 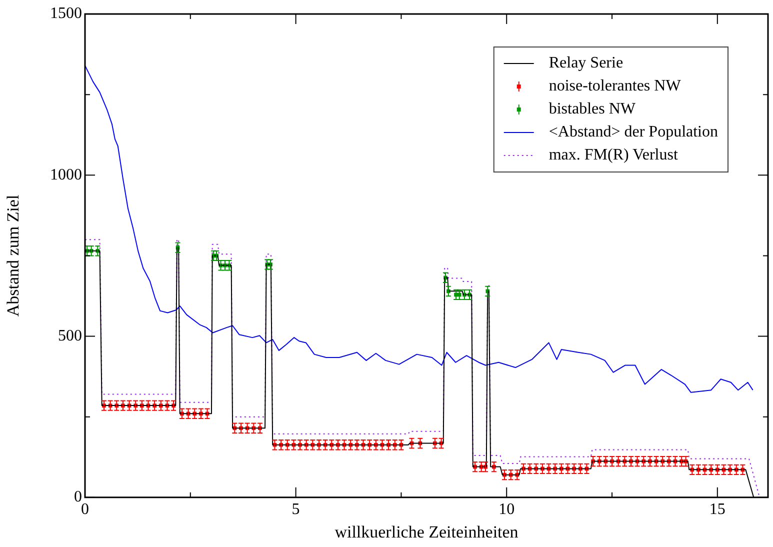 I want to click on x-tick-label: 10, so click(x=506, y=509).